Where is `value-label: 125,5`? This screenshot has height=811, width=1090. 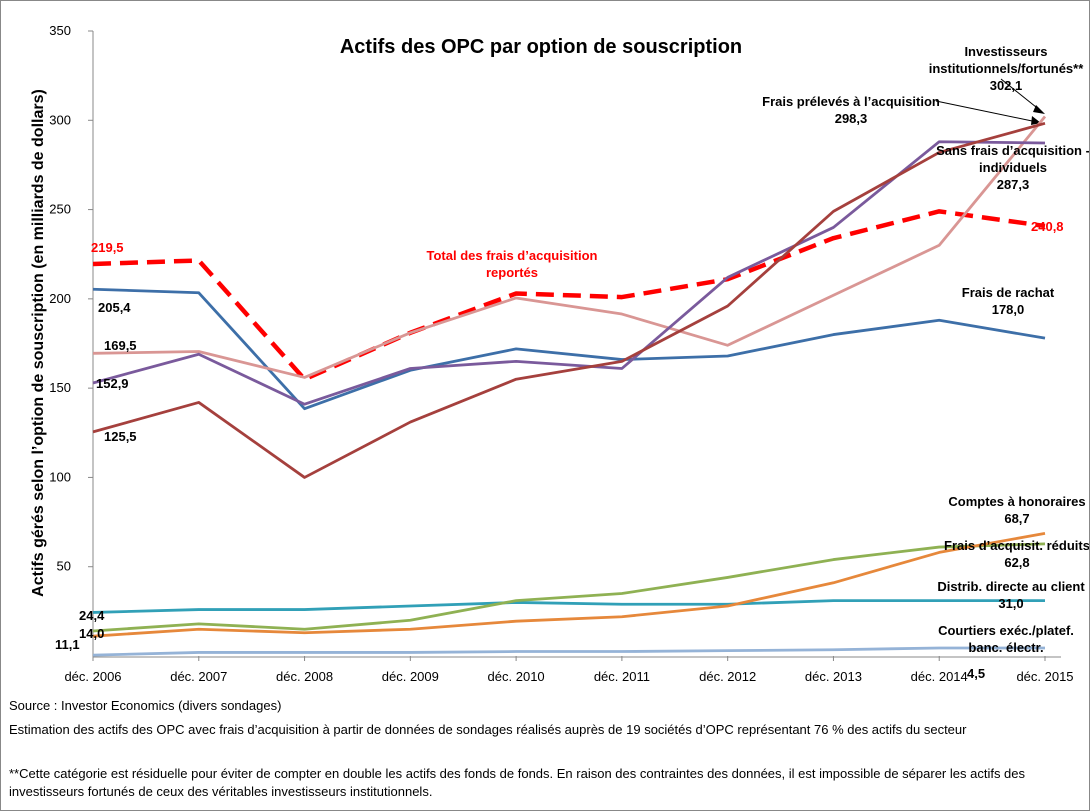 value-label: 125,5 is located at coordinates (120, 436).